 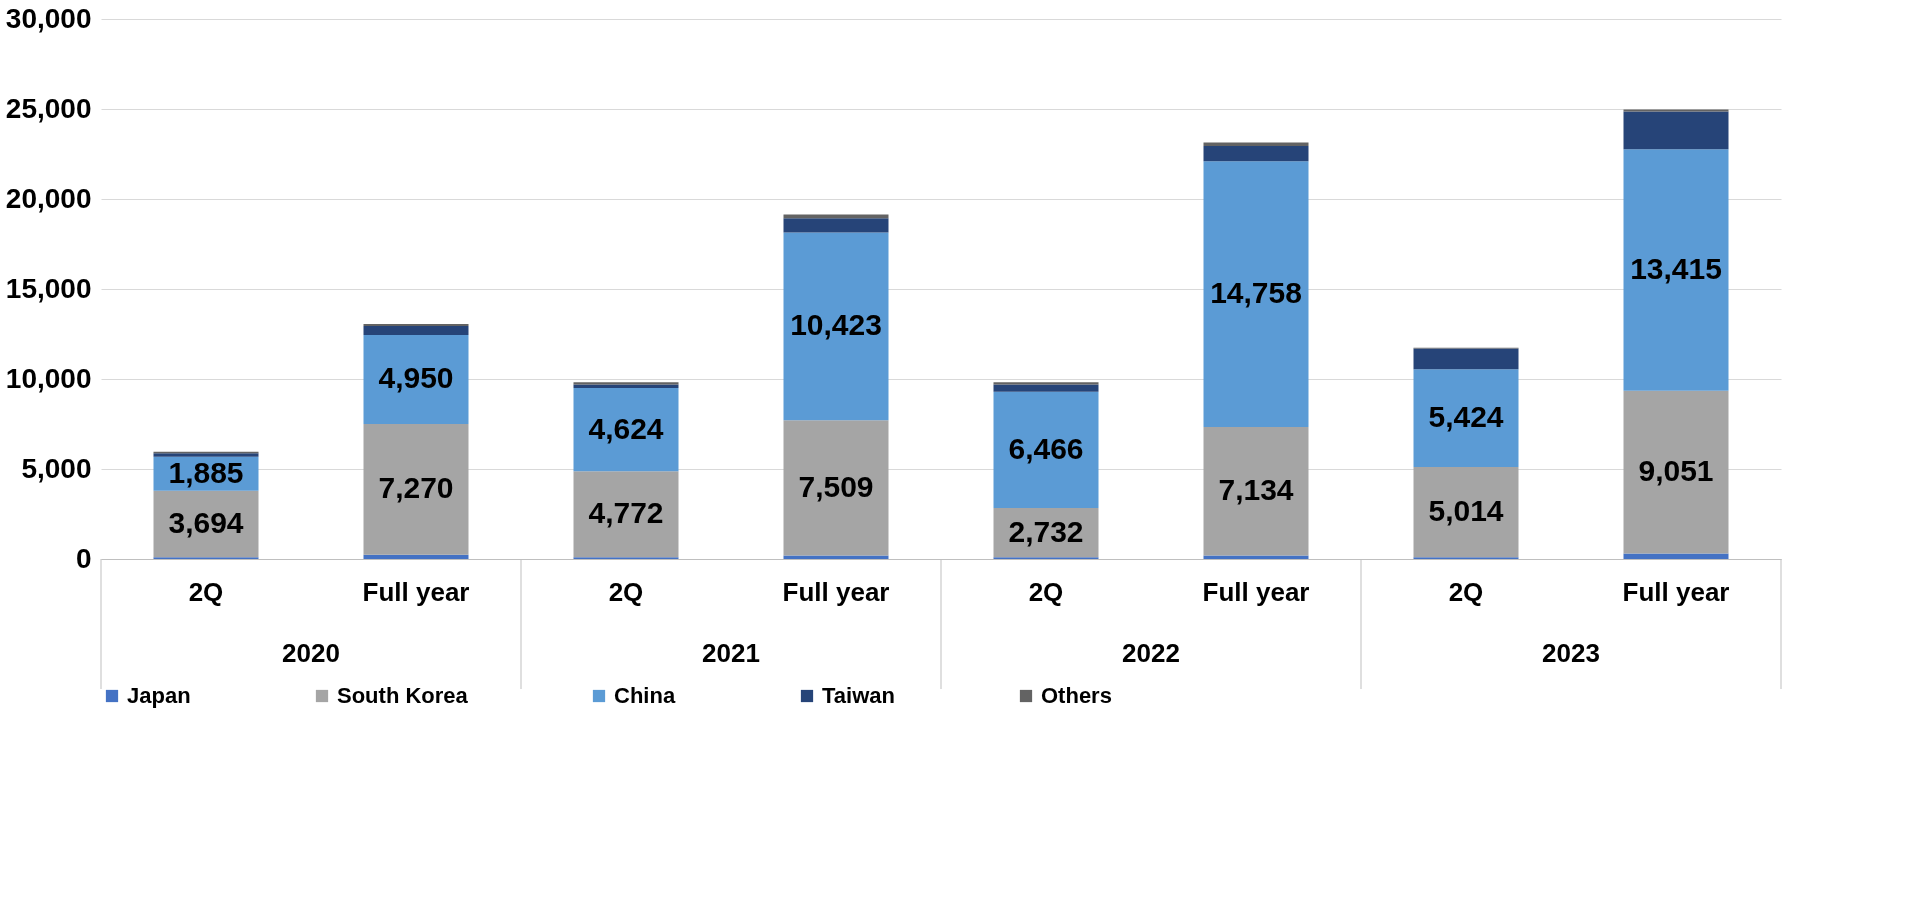 I want to click on data-label: 5,424, so click(x=1466, y=417).